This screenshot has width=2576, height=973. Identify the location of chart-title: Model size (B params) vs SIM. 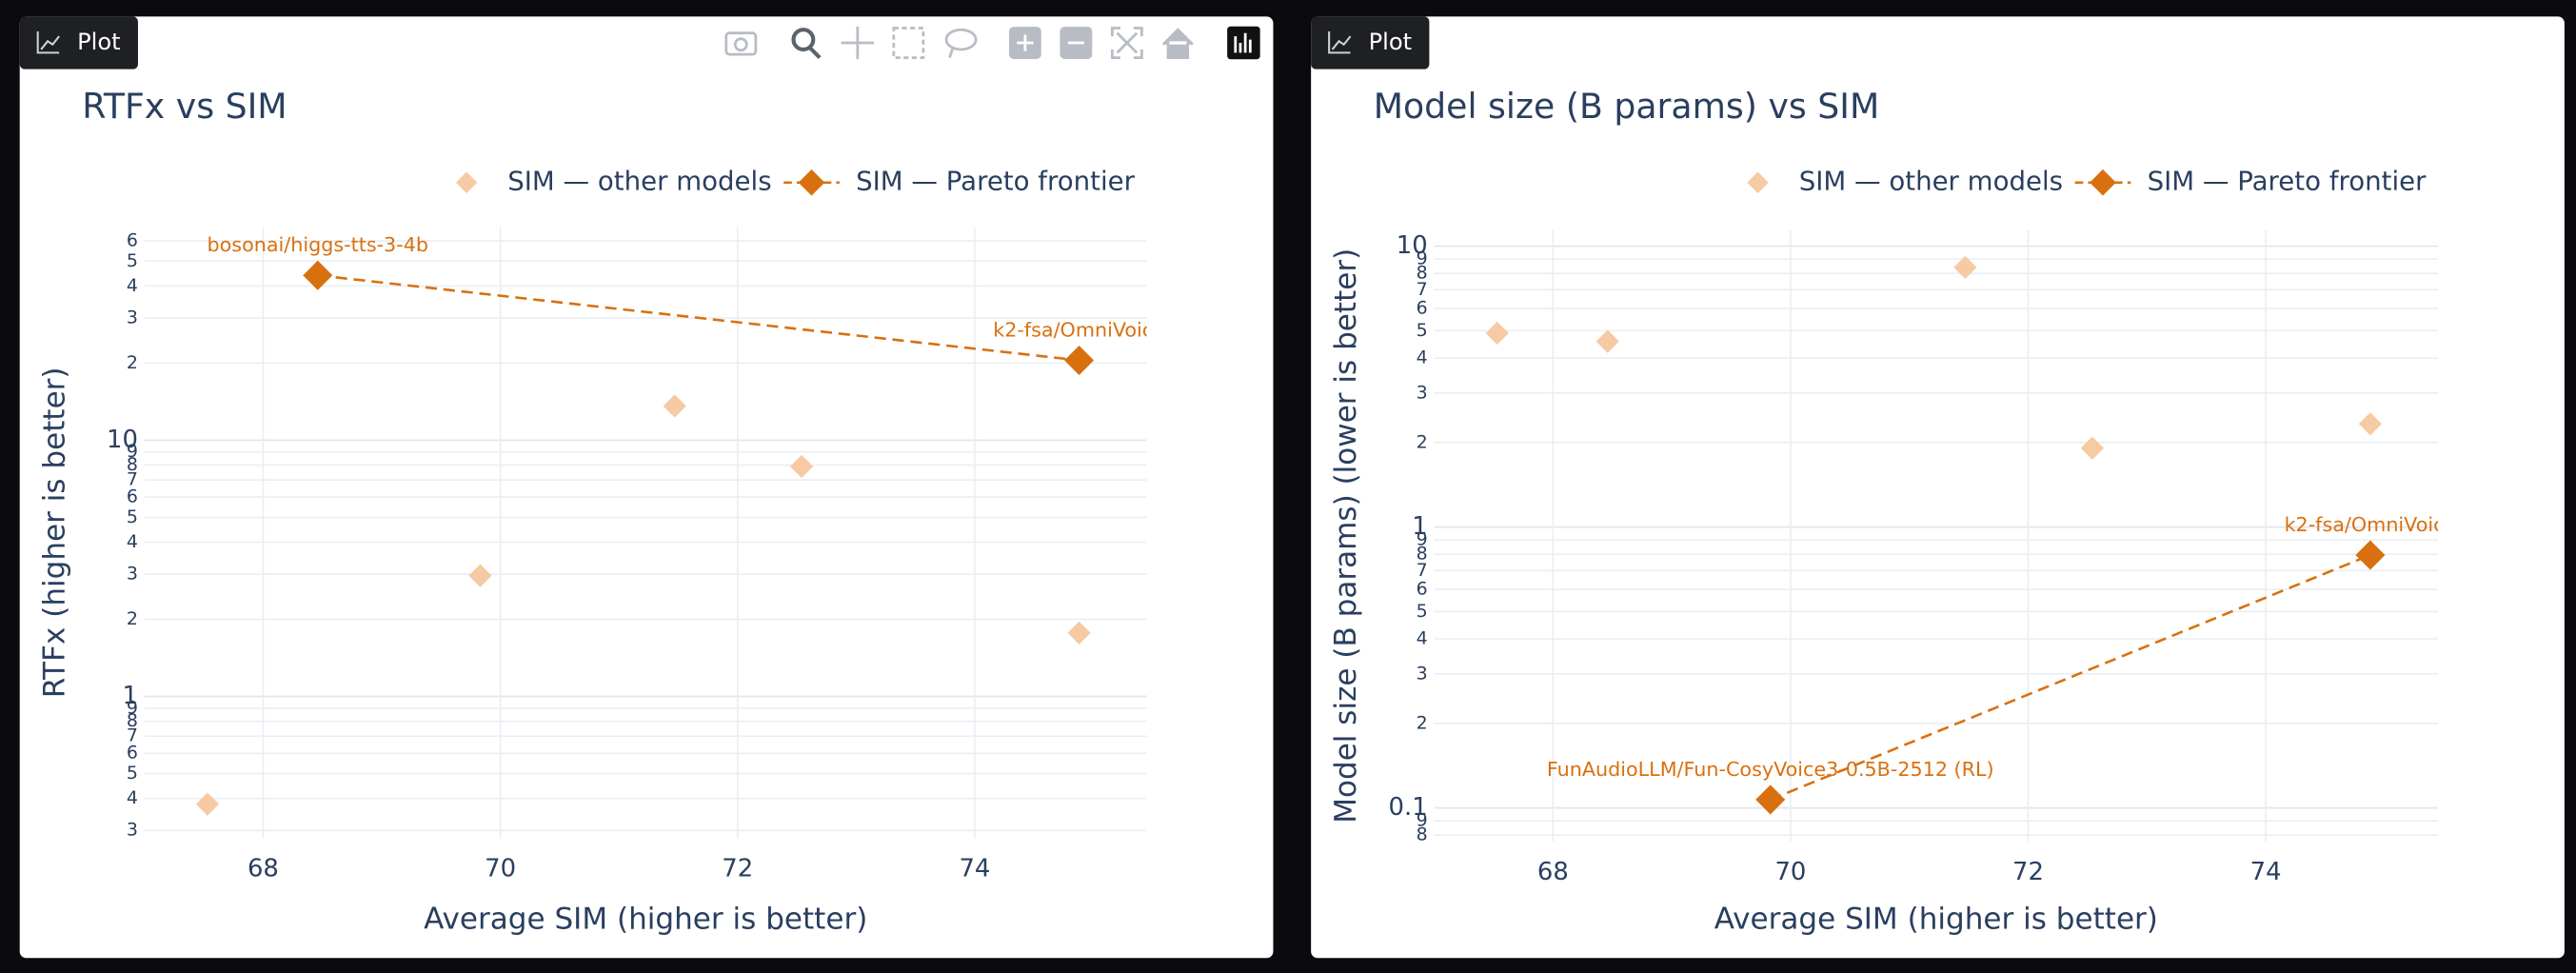
(1627, 106).